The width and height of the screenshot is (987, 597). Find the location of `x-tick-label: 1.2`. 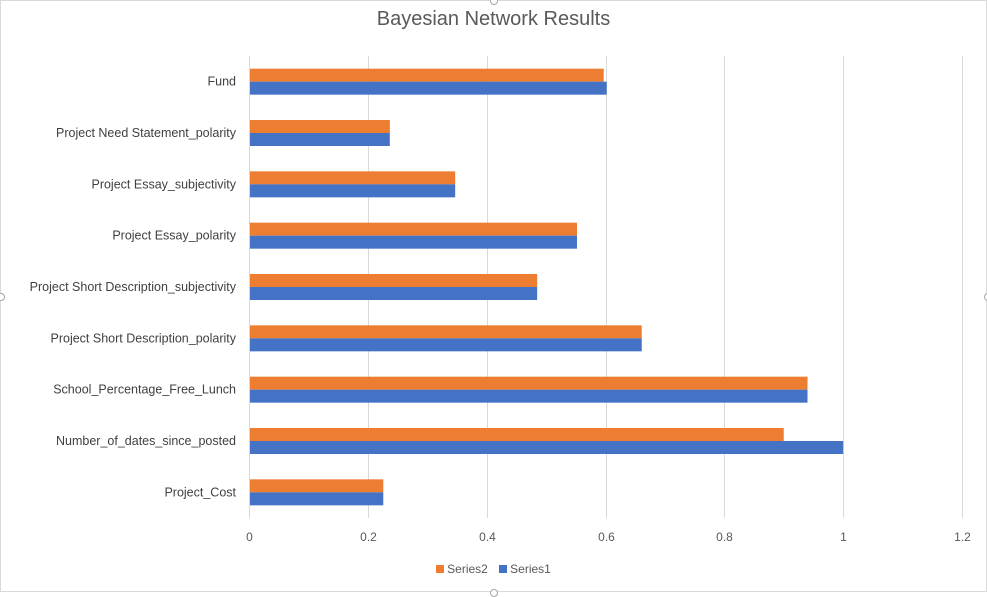

x-tick-label: 1.2 is located at coordinates (962, 537).